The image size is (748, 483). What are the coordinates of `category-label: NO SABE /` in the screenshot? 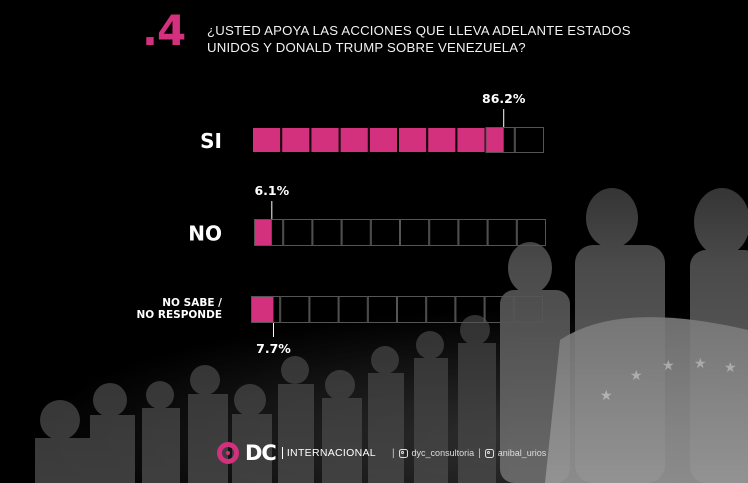 It's located at (192, 303).